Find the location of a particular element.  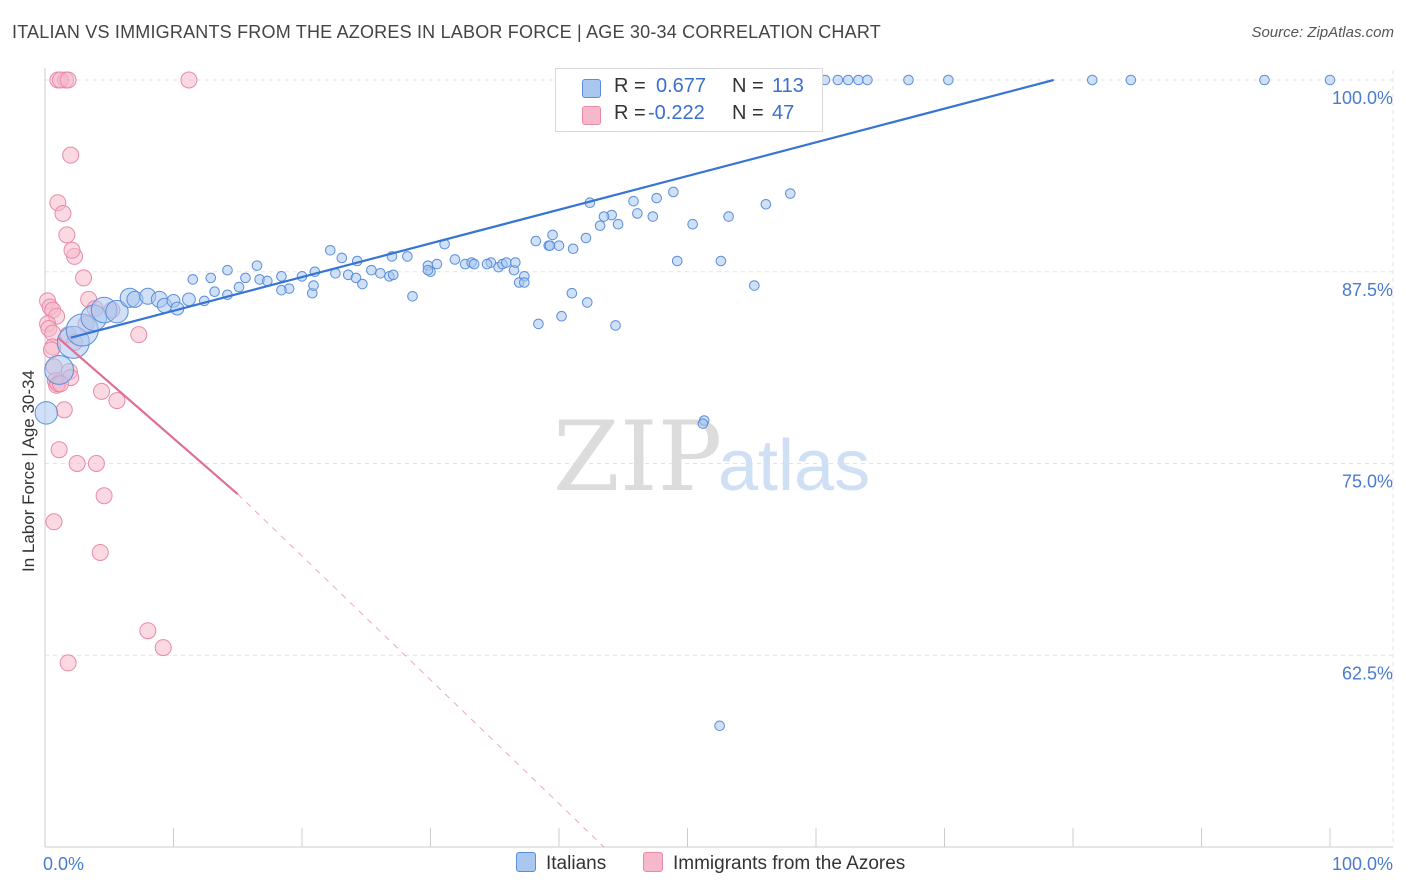

azores-trend-extension is located at coordinates (421, 670).